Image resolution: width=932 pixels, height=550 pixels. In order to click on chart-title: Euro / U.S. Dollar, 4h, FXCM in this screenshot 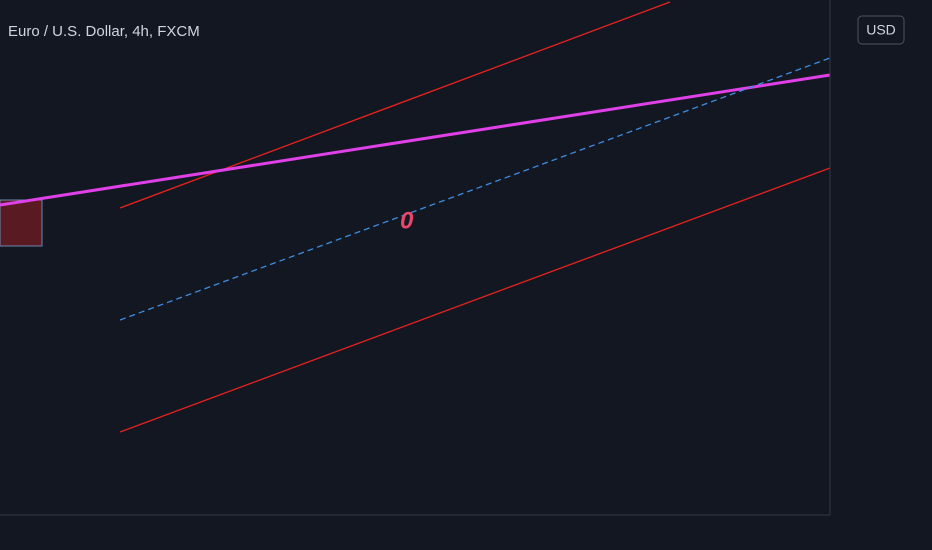, I will do `click(104, 31)`.